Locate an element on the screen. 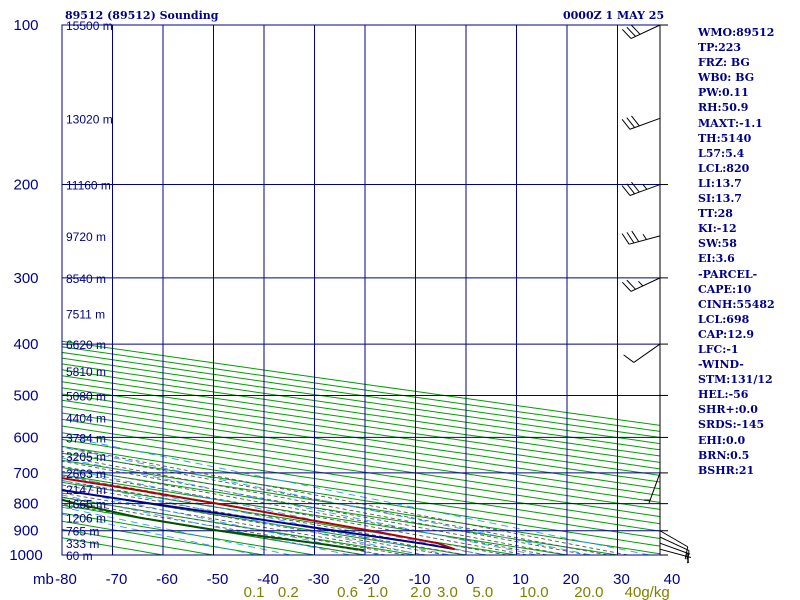  mixing-ratio-label: 5.0 is located at coordinates (482, 592).